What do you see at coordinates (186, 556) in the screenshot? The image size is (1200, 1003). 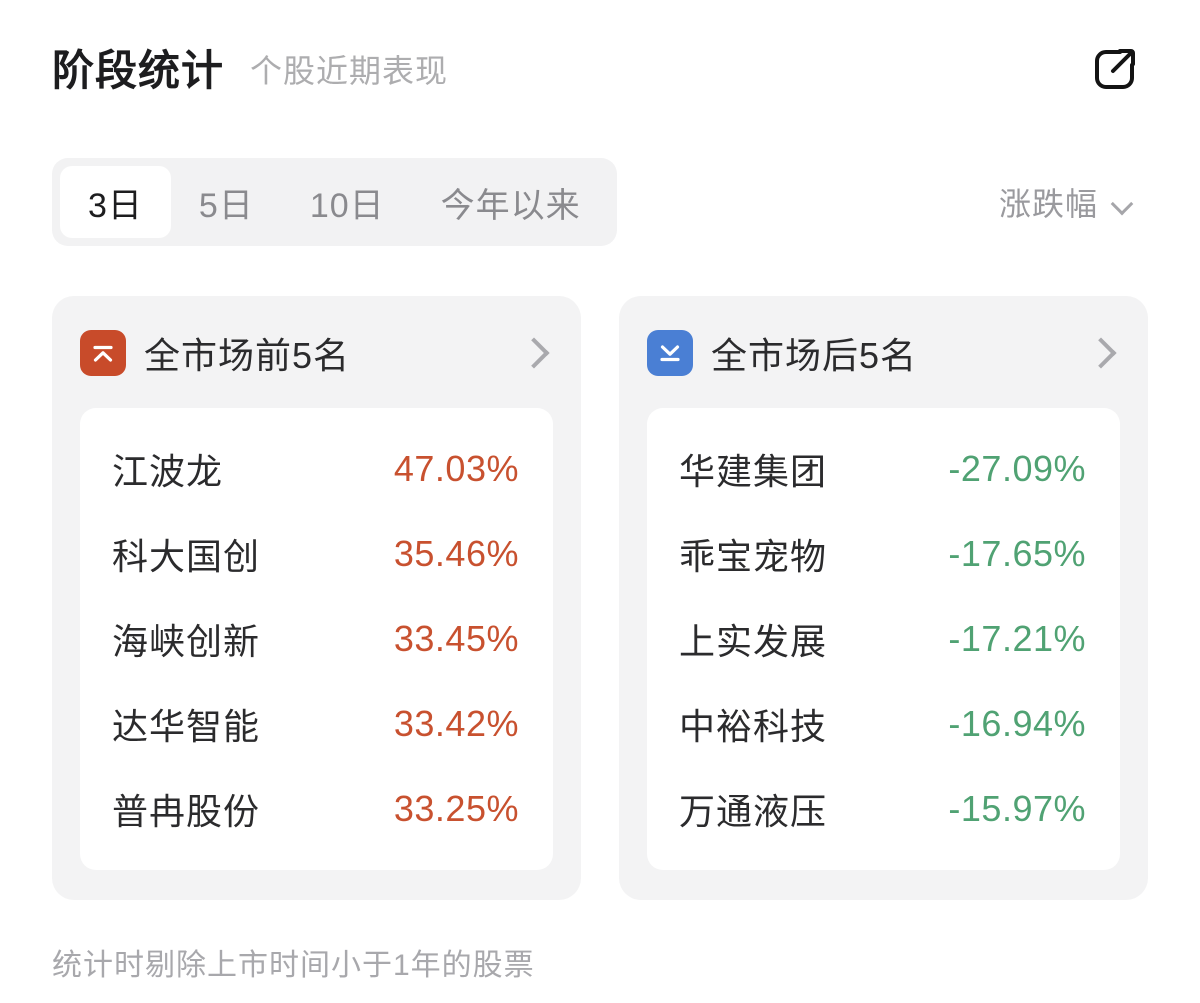 I see `stock-name: 科大国创` at bounding box center [186, 556].